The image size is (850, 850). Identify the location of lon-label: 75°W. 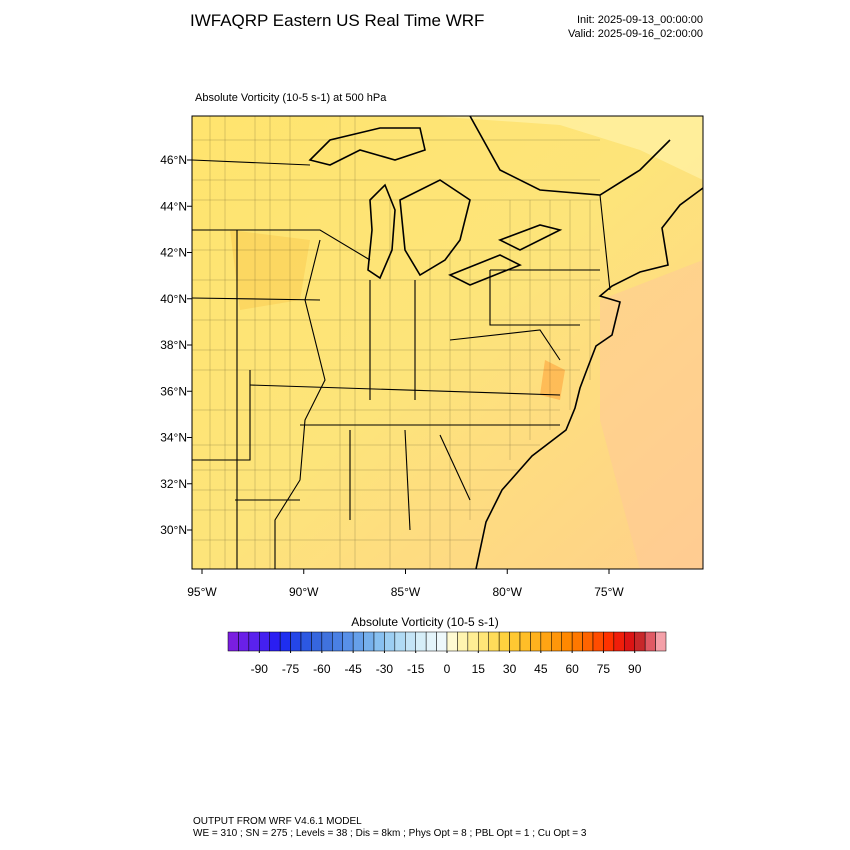
(609, 592).